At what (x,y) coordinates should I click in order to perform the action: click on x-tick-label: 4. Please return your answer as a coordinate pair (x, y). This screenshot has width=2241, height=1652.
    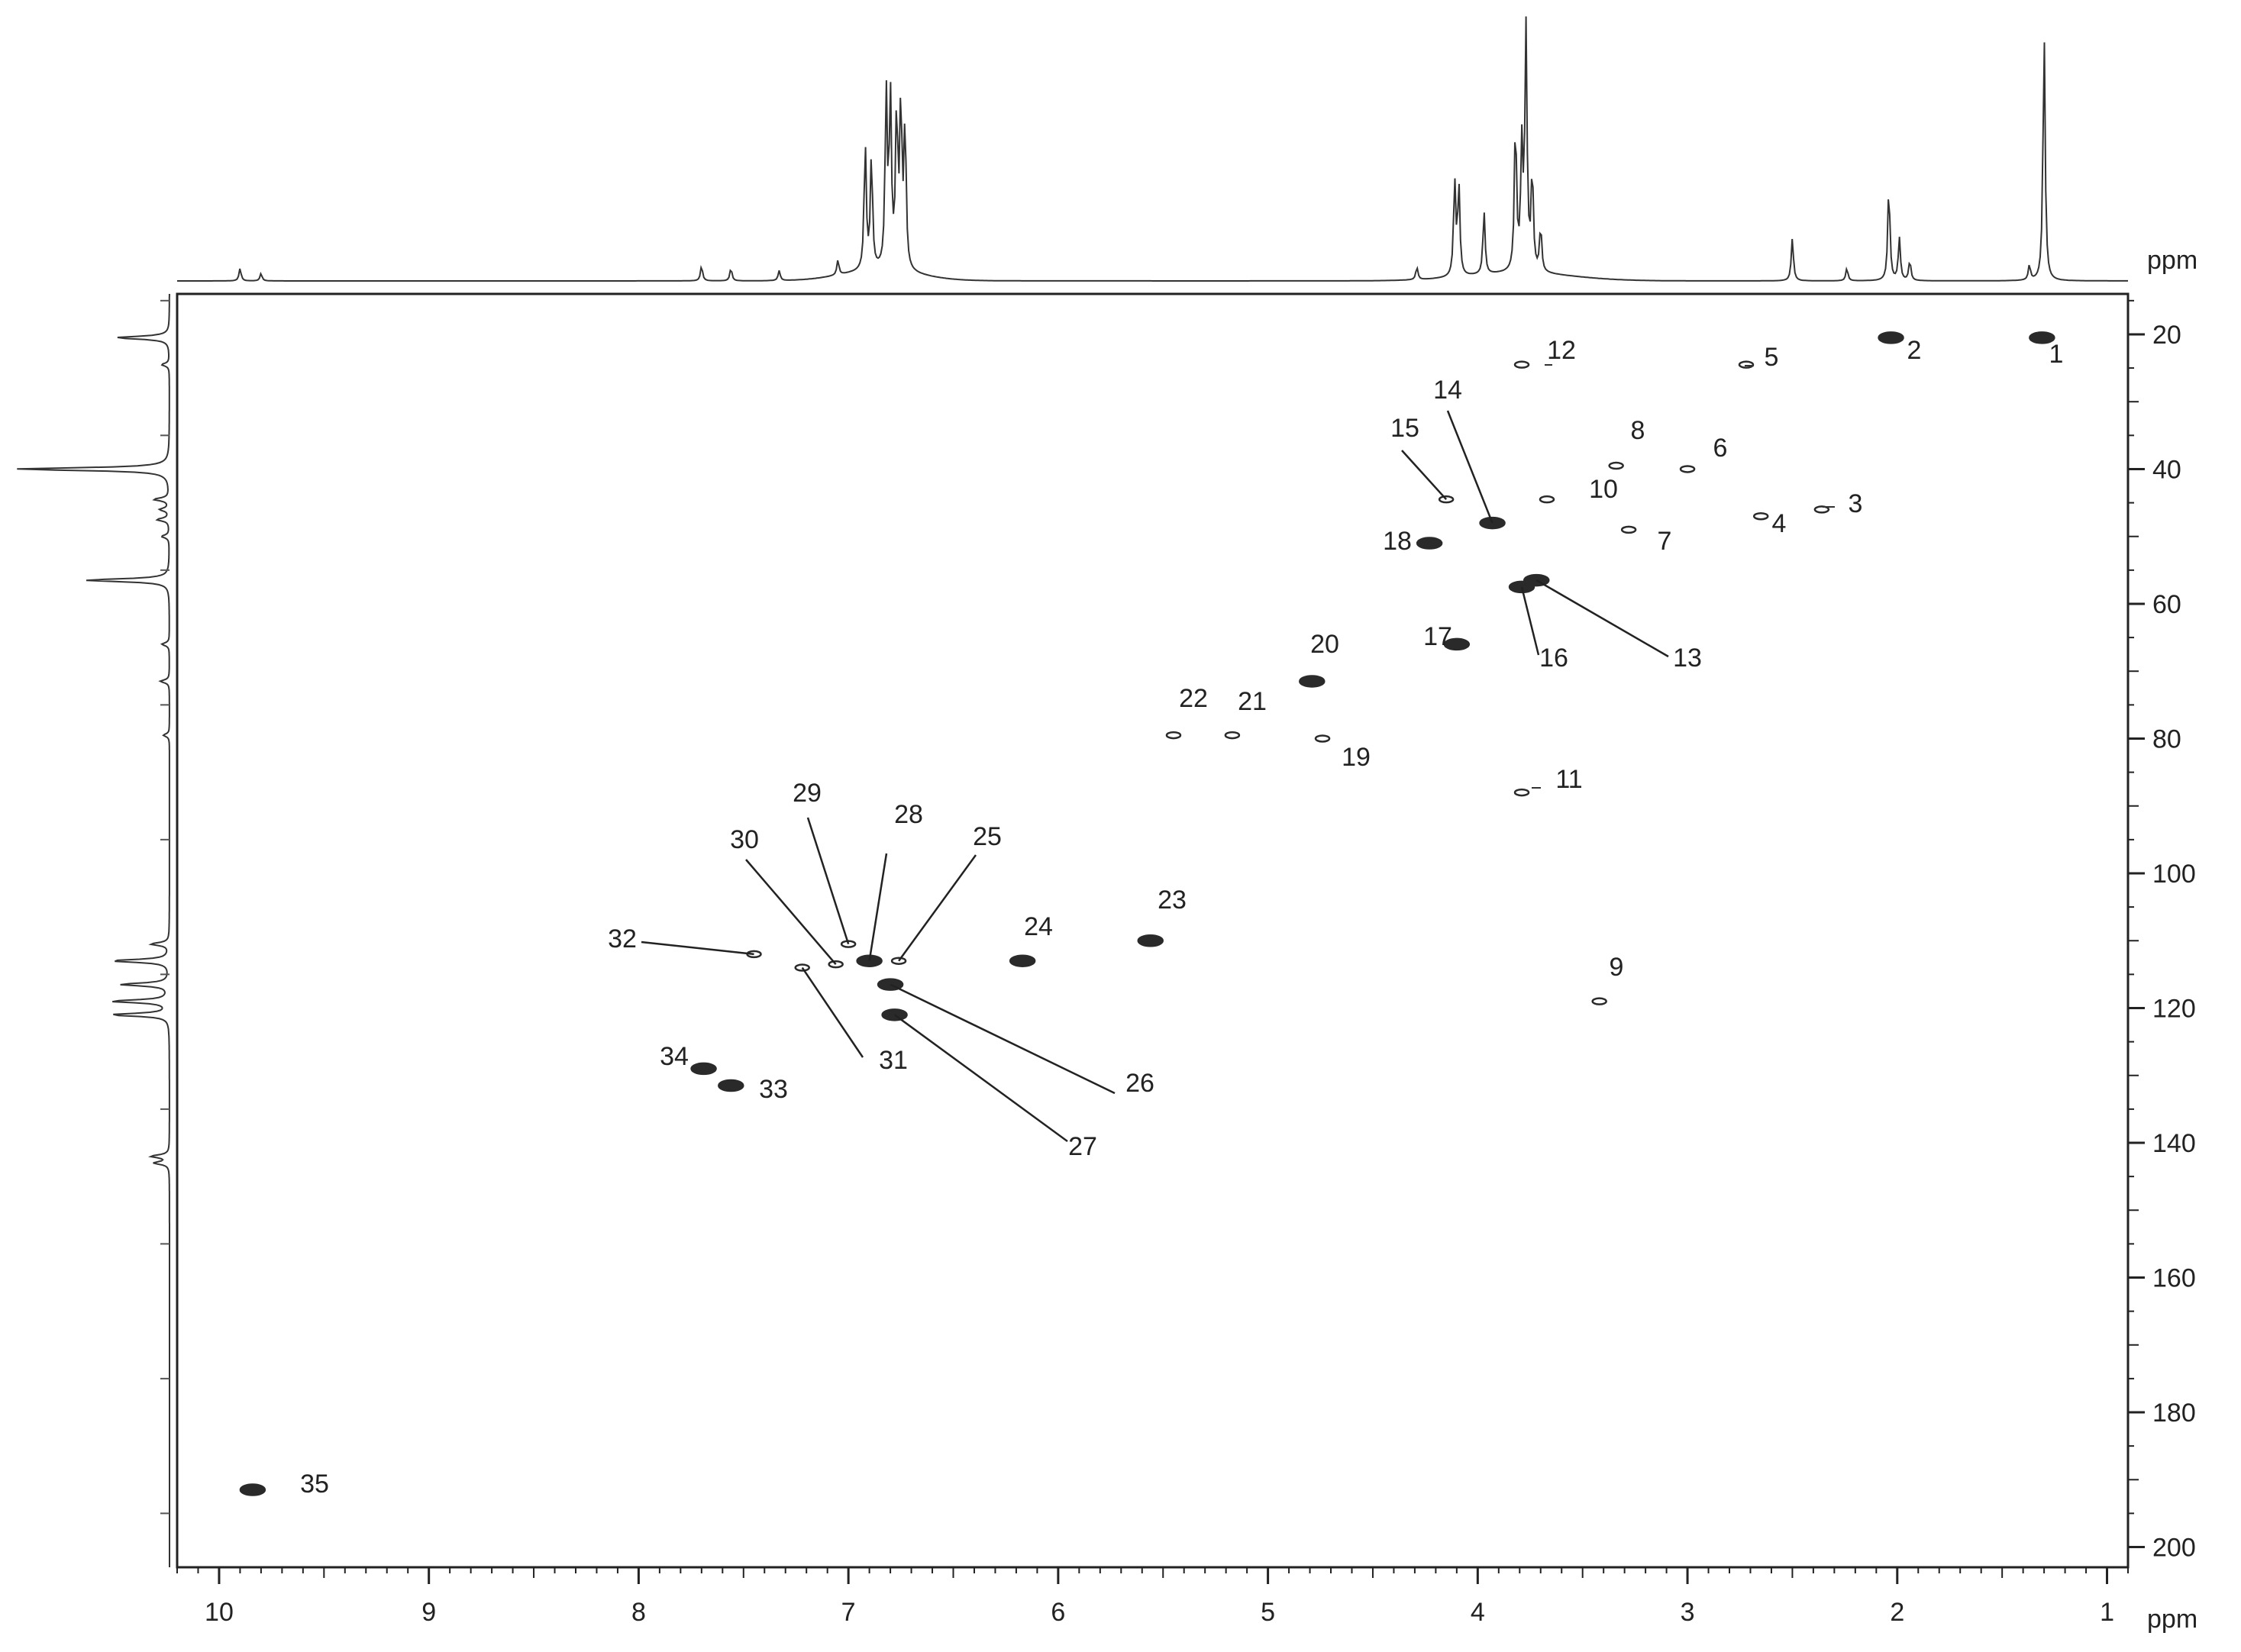
    Looking at the image, I should click on (1478, 1612).